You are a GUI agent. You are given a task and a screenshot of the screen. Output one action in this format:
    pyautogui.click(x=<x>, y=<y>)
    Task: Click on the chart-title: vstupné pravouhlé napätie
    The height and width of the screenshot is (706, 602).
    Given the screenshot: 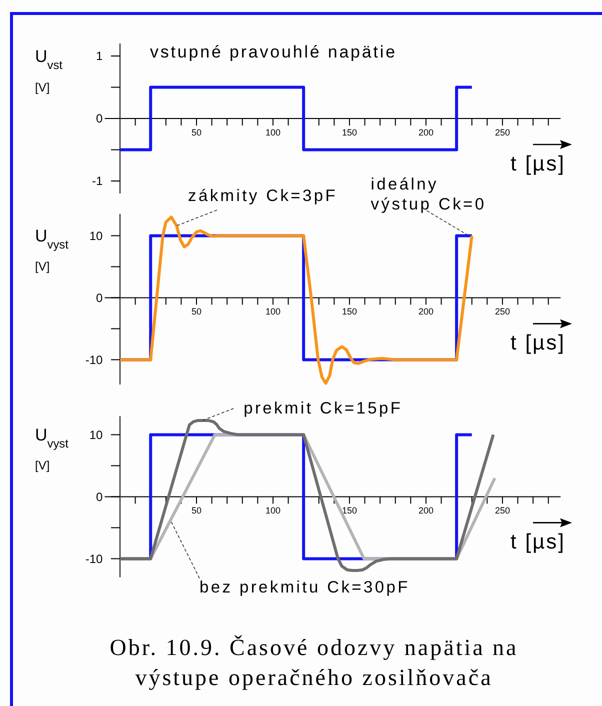 What is the action you would take?
    pyautogui.click(x=273, y=52)
    